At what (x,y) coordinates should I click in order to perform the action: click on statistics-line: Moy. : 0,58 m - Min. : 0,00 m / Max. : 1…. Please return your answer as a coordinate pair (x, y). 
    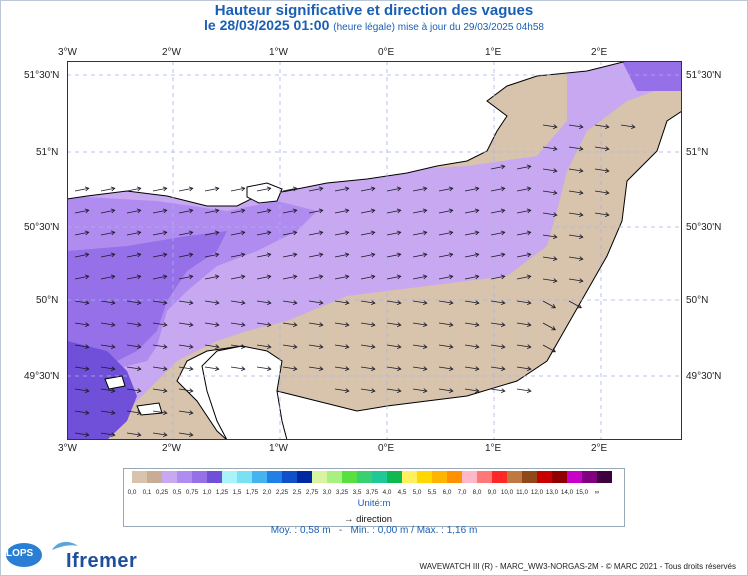
    Looking at the image, I should click on (374, 530).